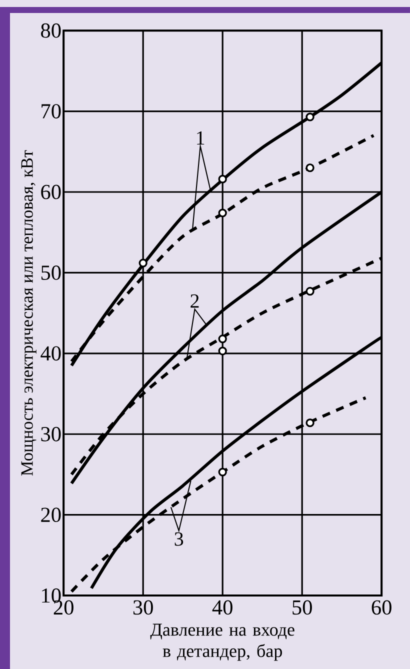 Image resolution: width=410 pixels, height=669 pixels. I want to click on x-tick-label: 50, so click(302, 607).